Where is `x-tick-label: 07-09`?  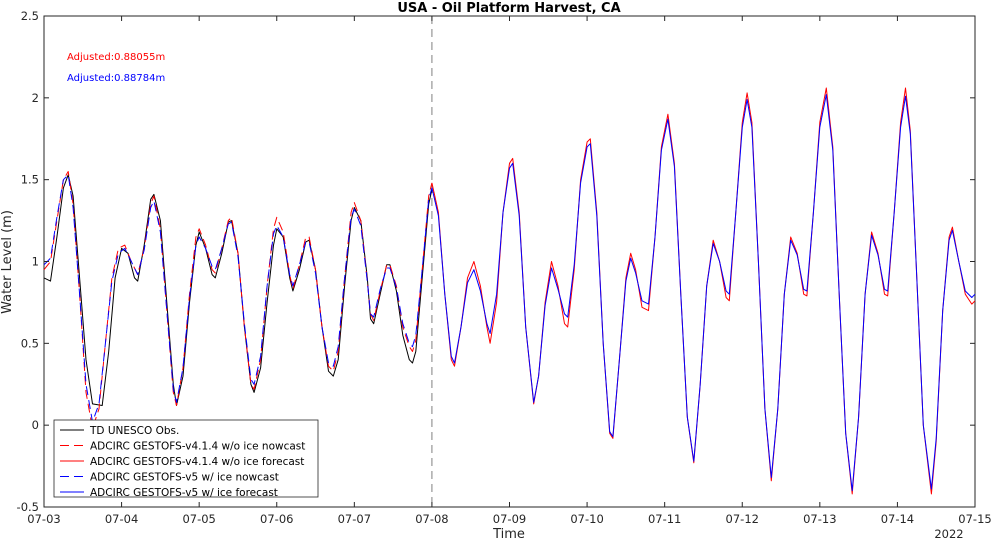 x-tick-label: 07-09 is located at coordinates (509, 519).